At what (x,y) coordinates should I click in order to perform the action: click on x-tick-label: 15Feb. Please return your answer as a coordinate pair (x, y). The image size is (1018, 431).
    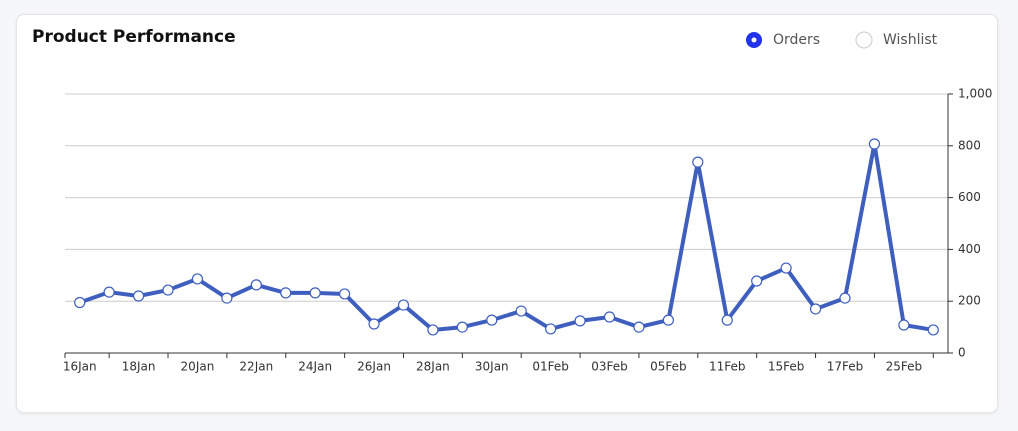
    Looking at the image, I should click on (786, 367).